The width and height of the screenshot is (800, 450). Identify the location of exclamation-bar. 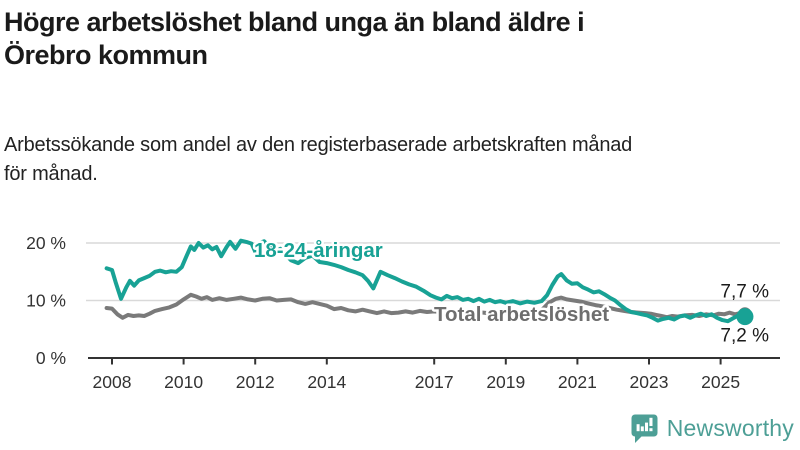
(651, 421).